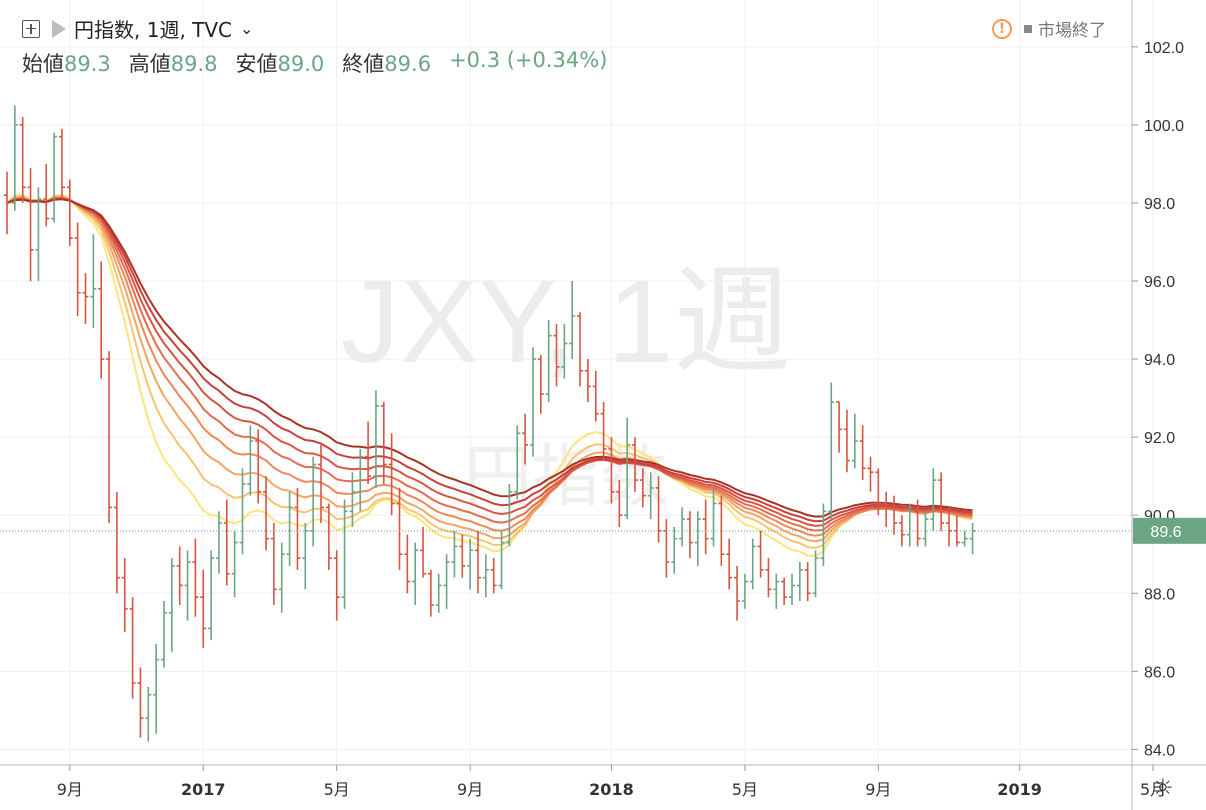 Image resolution: width=1206 pixels, height=810 pixels. What do you see at coordinates (1153, 789) in the screenshot?
I see `time-tick-label: 5月` at bounding box center [1153, 789].